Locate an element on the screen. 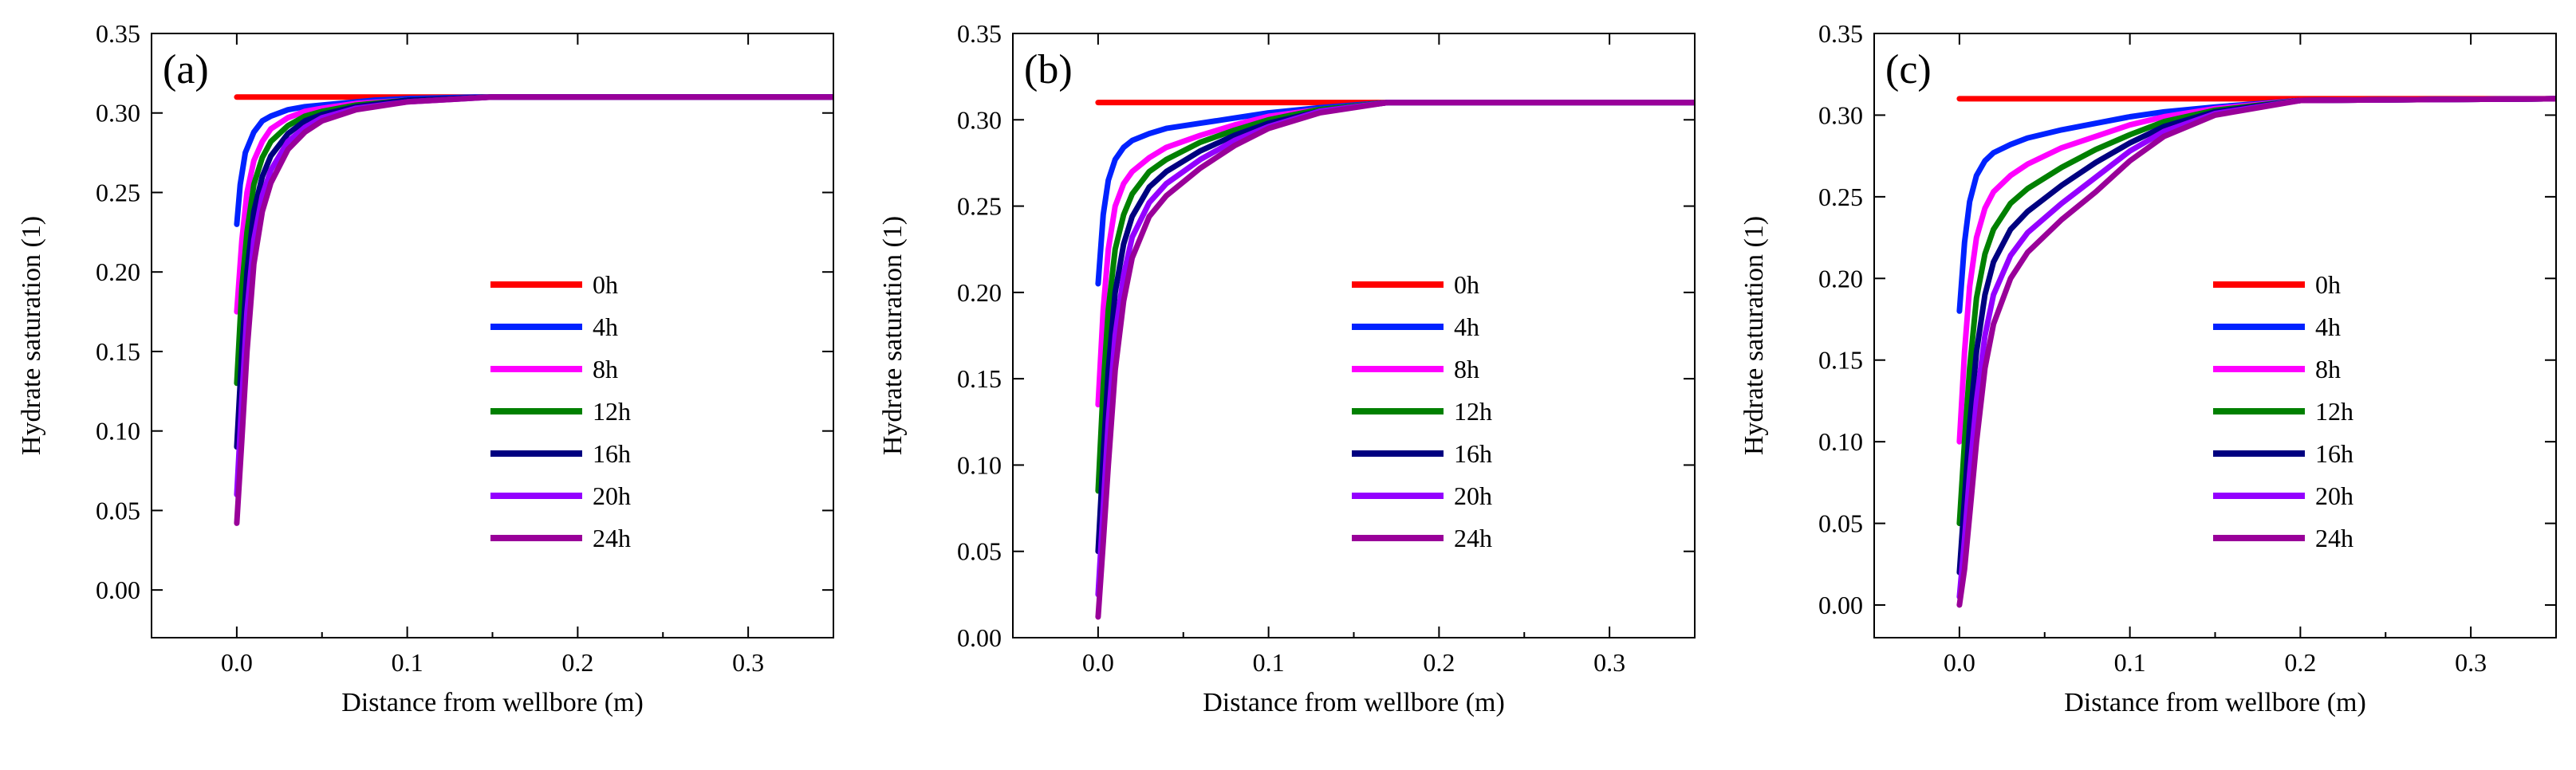 Image resolution: width=2576 pixels, height=770 pixels. panel-label: (b) is located at coordinates (1048, 70).